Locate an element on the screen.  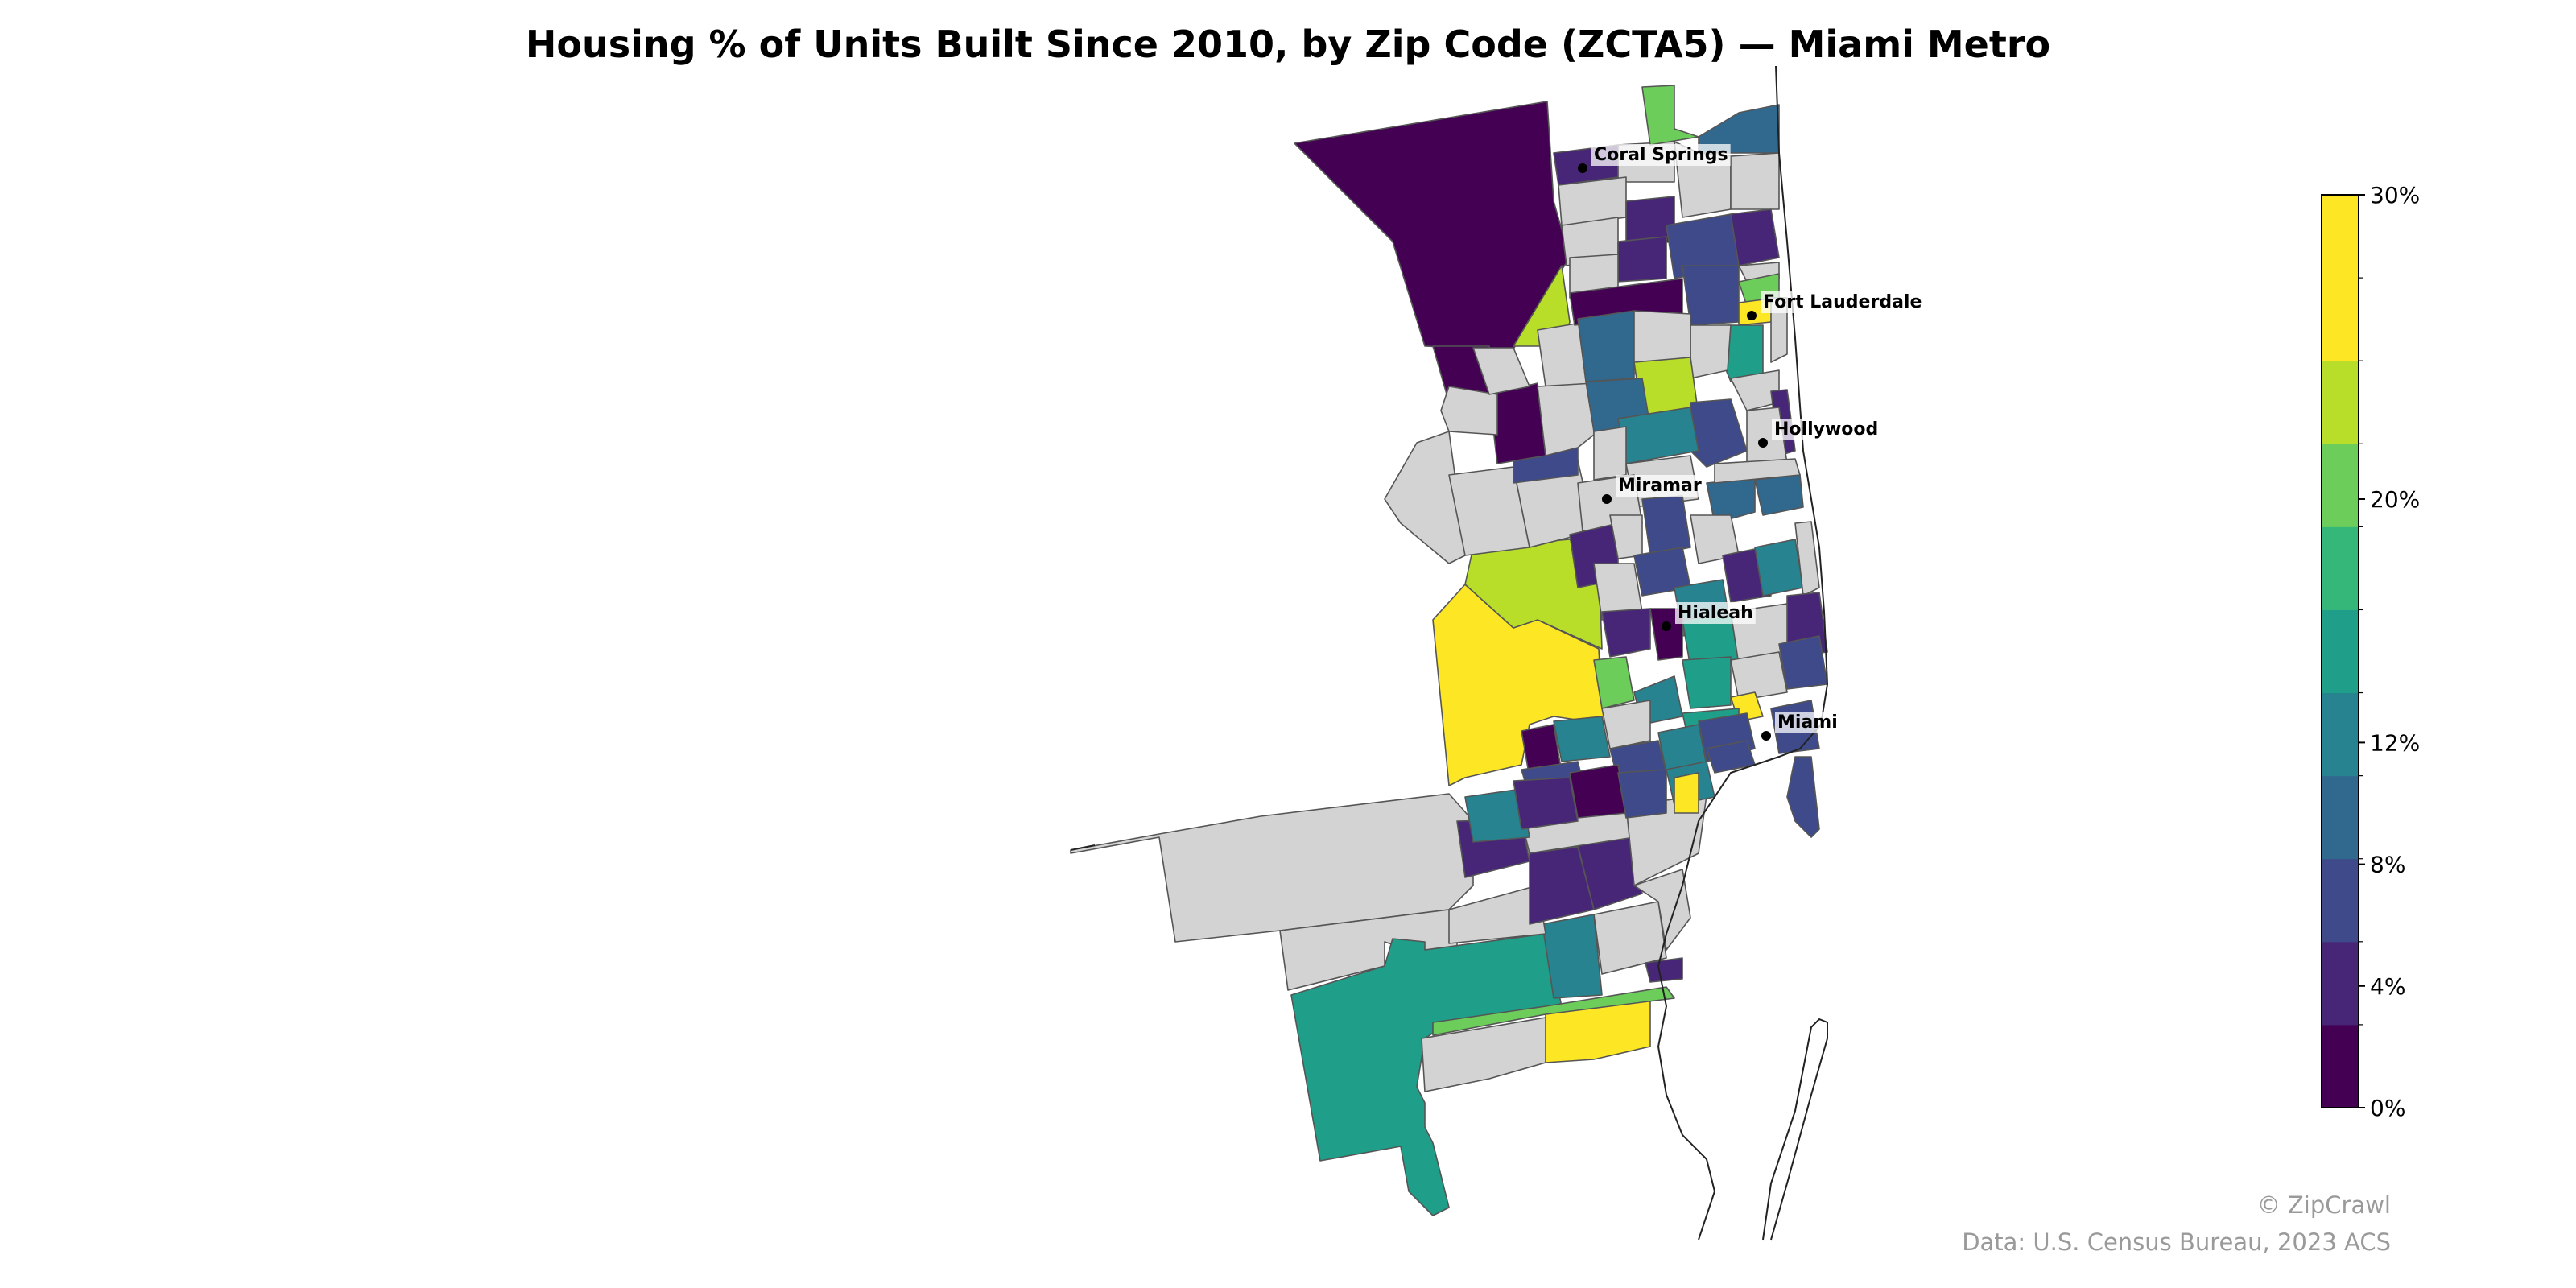
colorbar-frame is located at coordinates (2340, 651).